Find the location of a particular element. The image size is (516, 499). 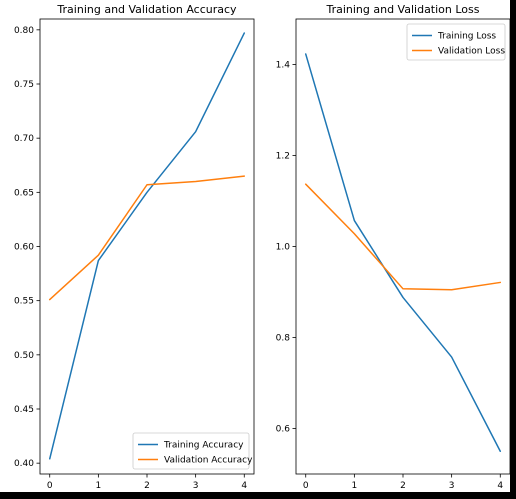

y-tick-label-1-2: 1.0 is located at coordinates (283, 248).